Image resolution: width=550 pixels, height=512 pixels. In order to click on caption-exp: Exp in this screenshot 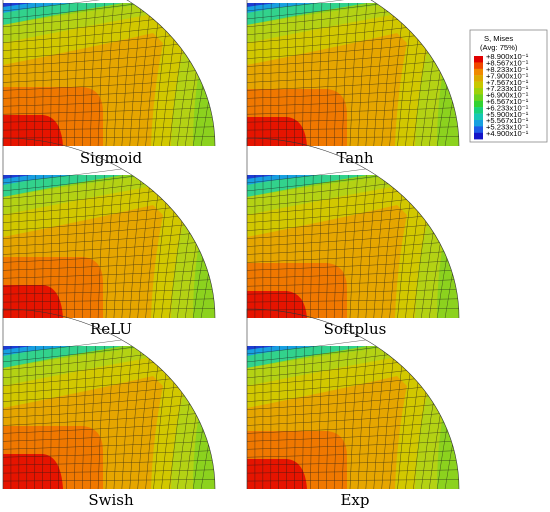, I will do `click(354, 500)`.